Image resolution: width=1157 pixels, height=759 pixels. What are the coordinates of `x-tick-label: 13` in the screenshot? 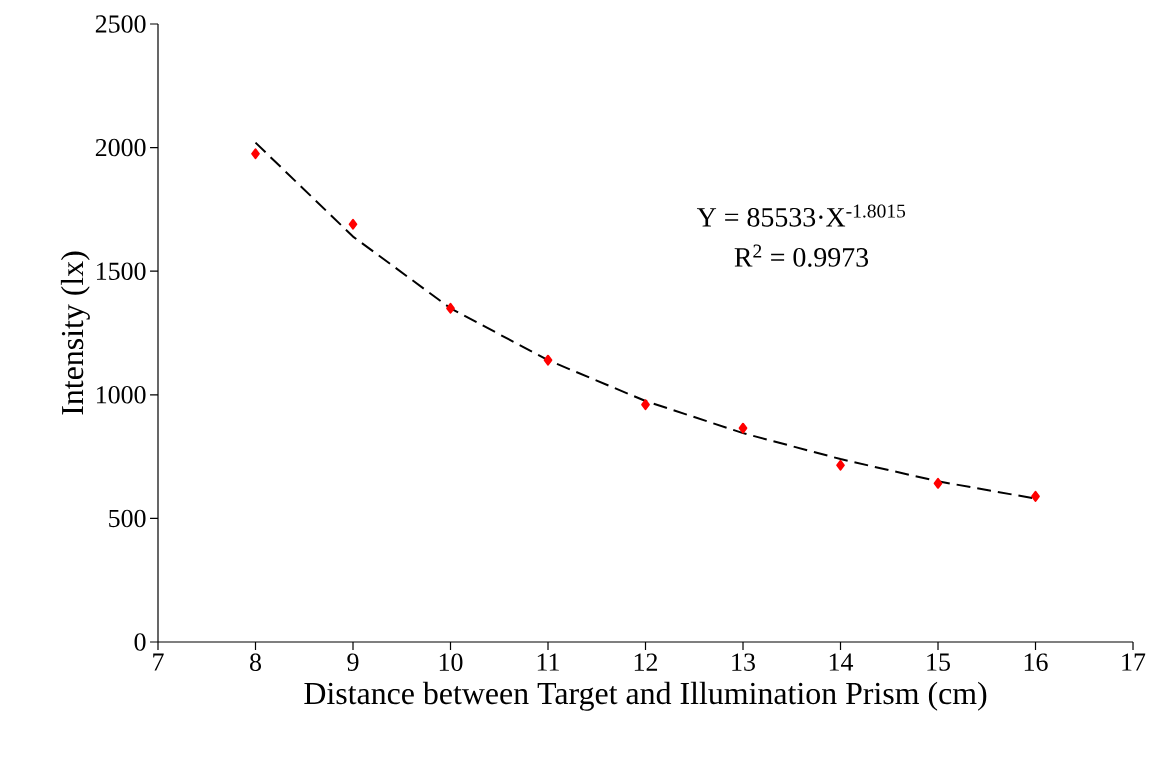 It's located at (743, 662).